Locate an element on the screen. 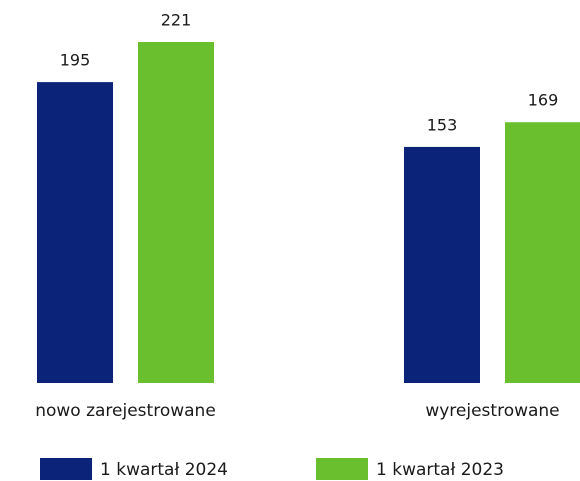  legend-label: 1 kwartał 2024 is located at coordinates (164, 470).